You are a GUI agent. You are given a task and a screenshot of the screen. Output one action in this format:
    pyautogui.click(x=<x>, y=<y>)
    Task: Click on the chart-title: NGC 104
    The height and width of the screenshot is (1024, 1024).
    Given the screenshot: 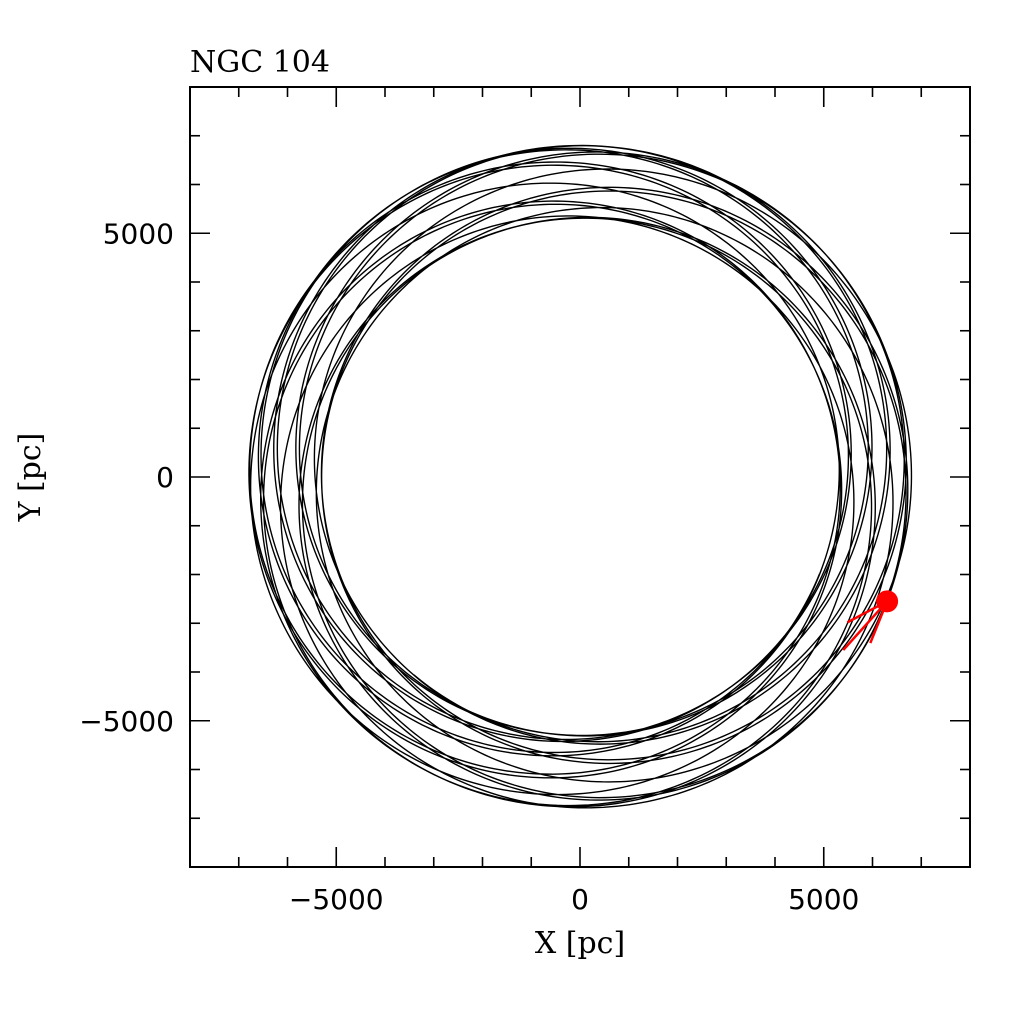 What is the action you would take?
    pyautogui.click(x=260, y=62)
    